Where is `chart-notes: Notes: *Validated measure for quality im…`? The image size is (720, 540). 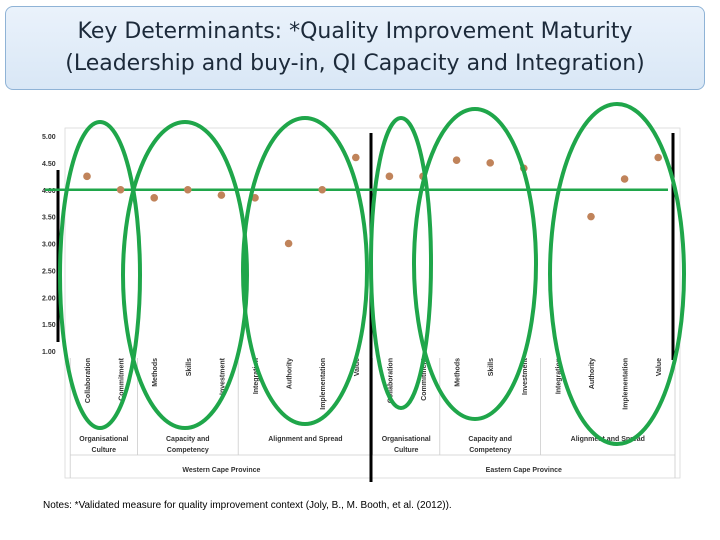
chart-notes: Notes: *Validated measure for quality im… is located at coordinates (247, 505).